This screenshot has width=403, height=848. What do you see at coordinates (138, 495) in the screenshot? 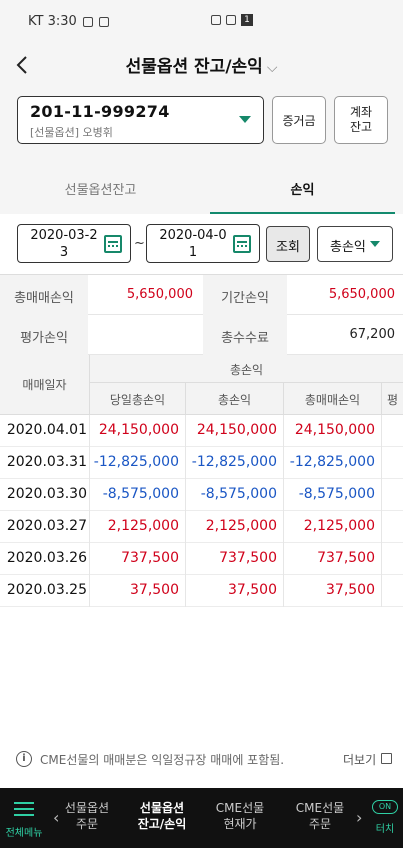
I see `daily-total-pl-cell: -8,575,000` at bounding box center [138, 495].